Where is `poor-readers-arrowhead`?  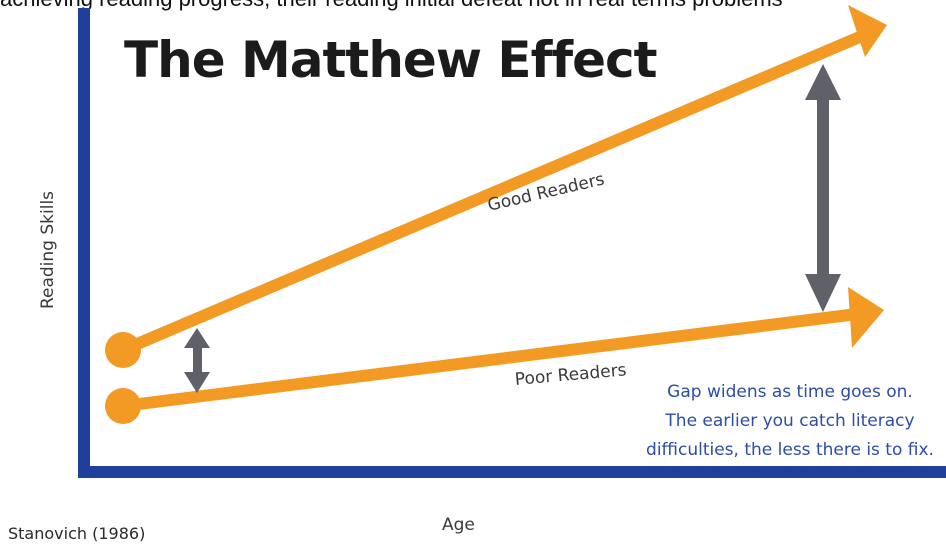 poor-readers-arrowhead is located at coordinates (866, 317).